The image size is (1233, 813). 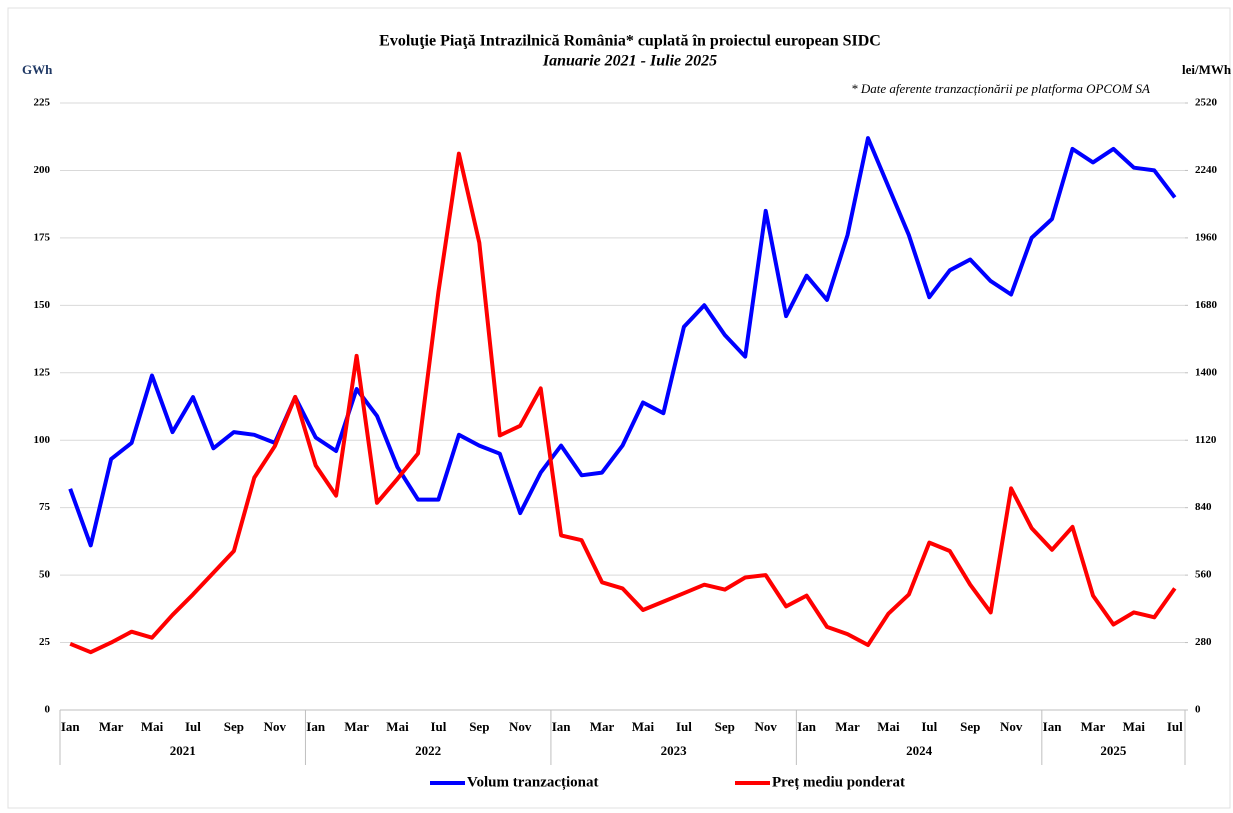 What do you see at coordinates (1206, 237) in the screenshot?
I see `y2-tick-label: 1960` at bounding box center [1206, 237].